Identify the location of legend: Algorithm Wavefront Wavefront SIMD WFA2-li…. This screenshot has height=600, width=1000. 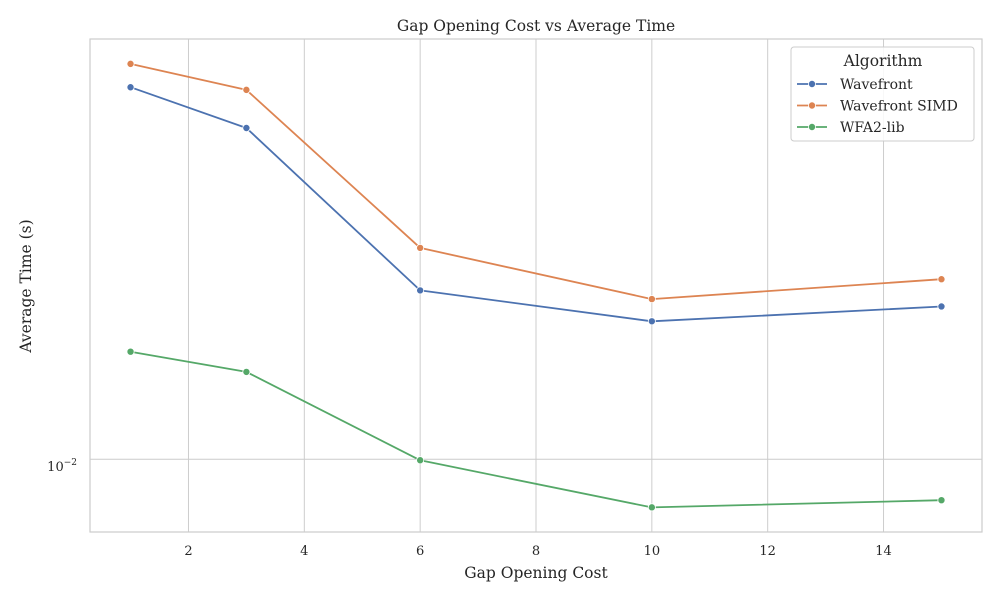
(882, 94).